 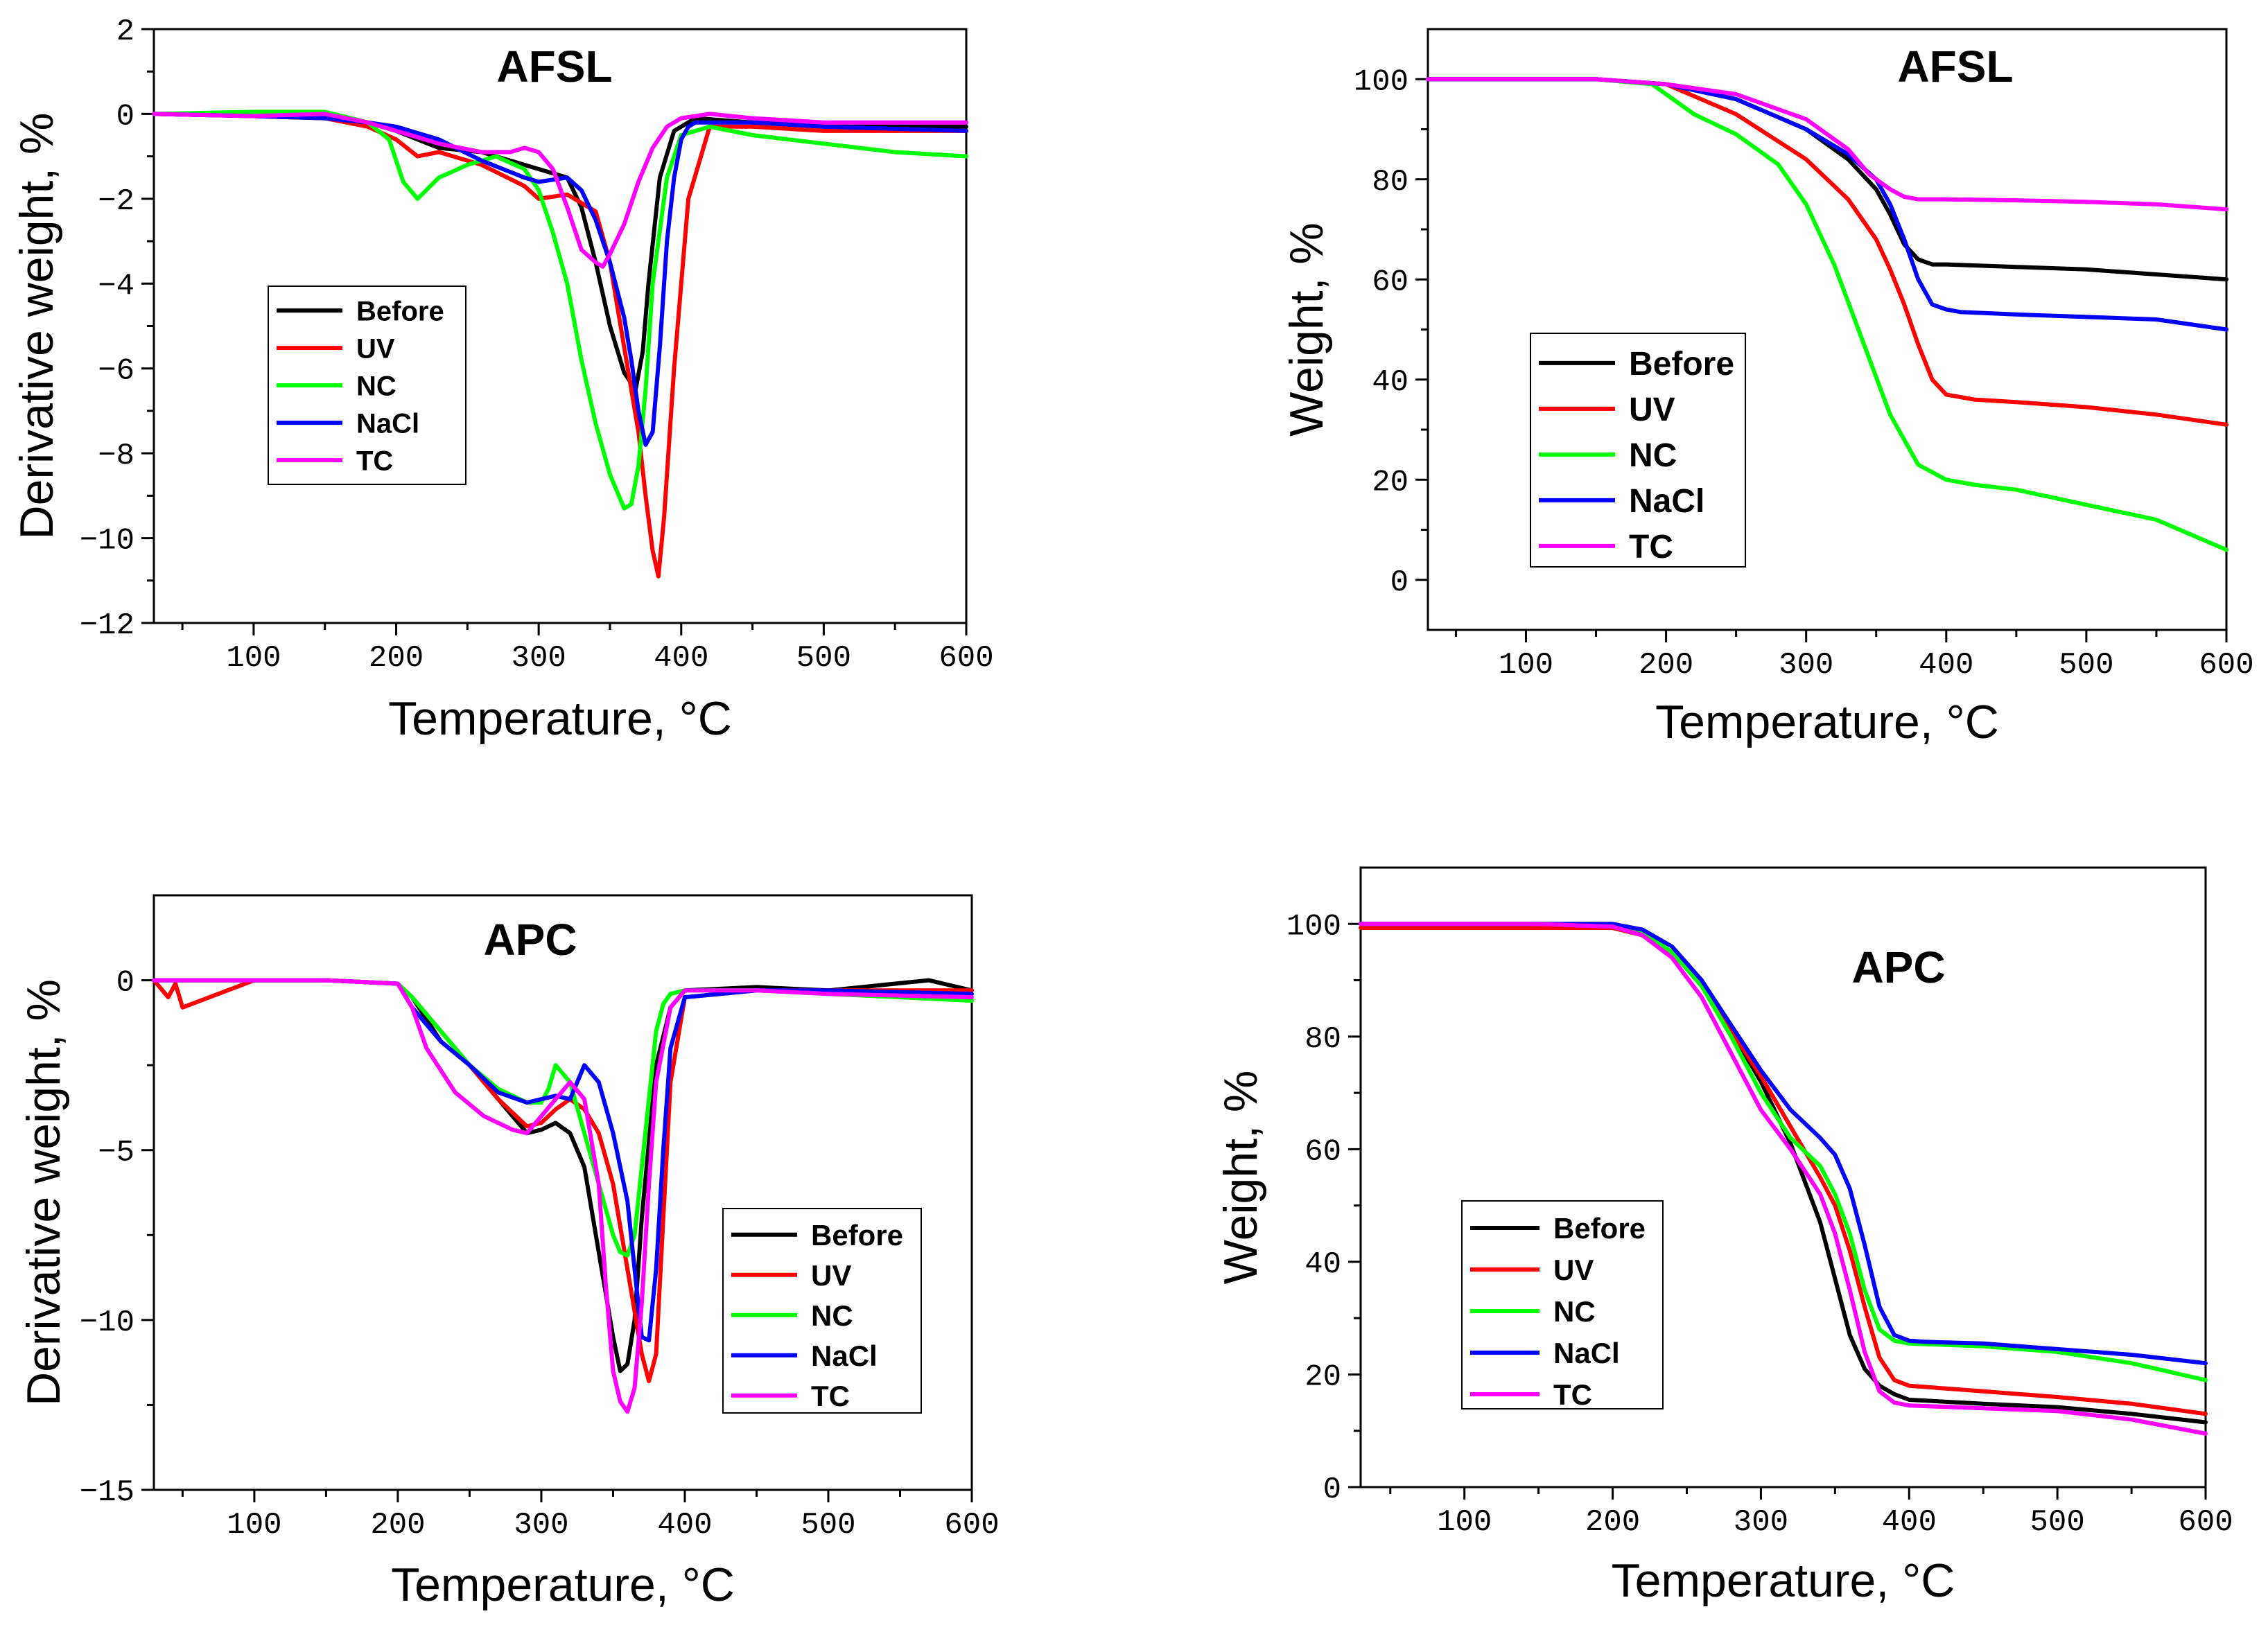 What do you see at coordinates (116, 202) in the screenshot?
I see `y-tick-label: −2` at bounding box center [116, 202].